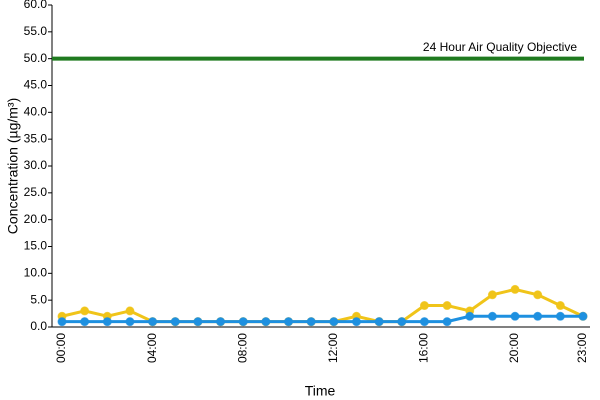  I want to click on x-tick-label: 04:00, so click(152, 348).